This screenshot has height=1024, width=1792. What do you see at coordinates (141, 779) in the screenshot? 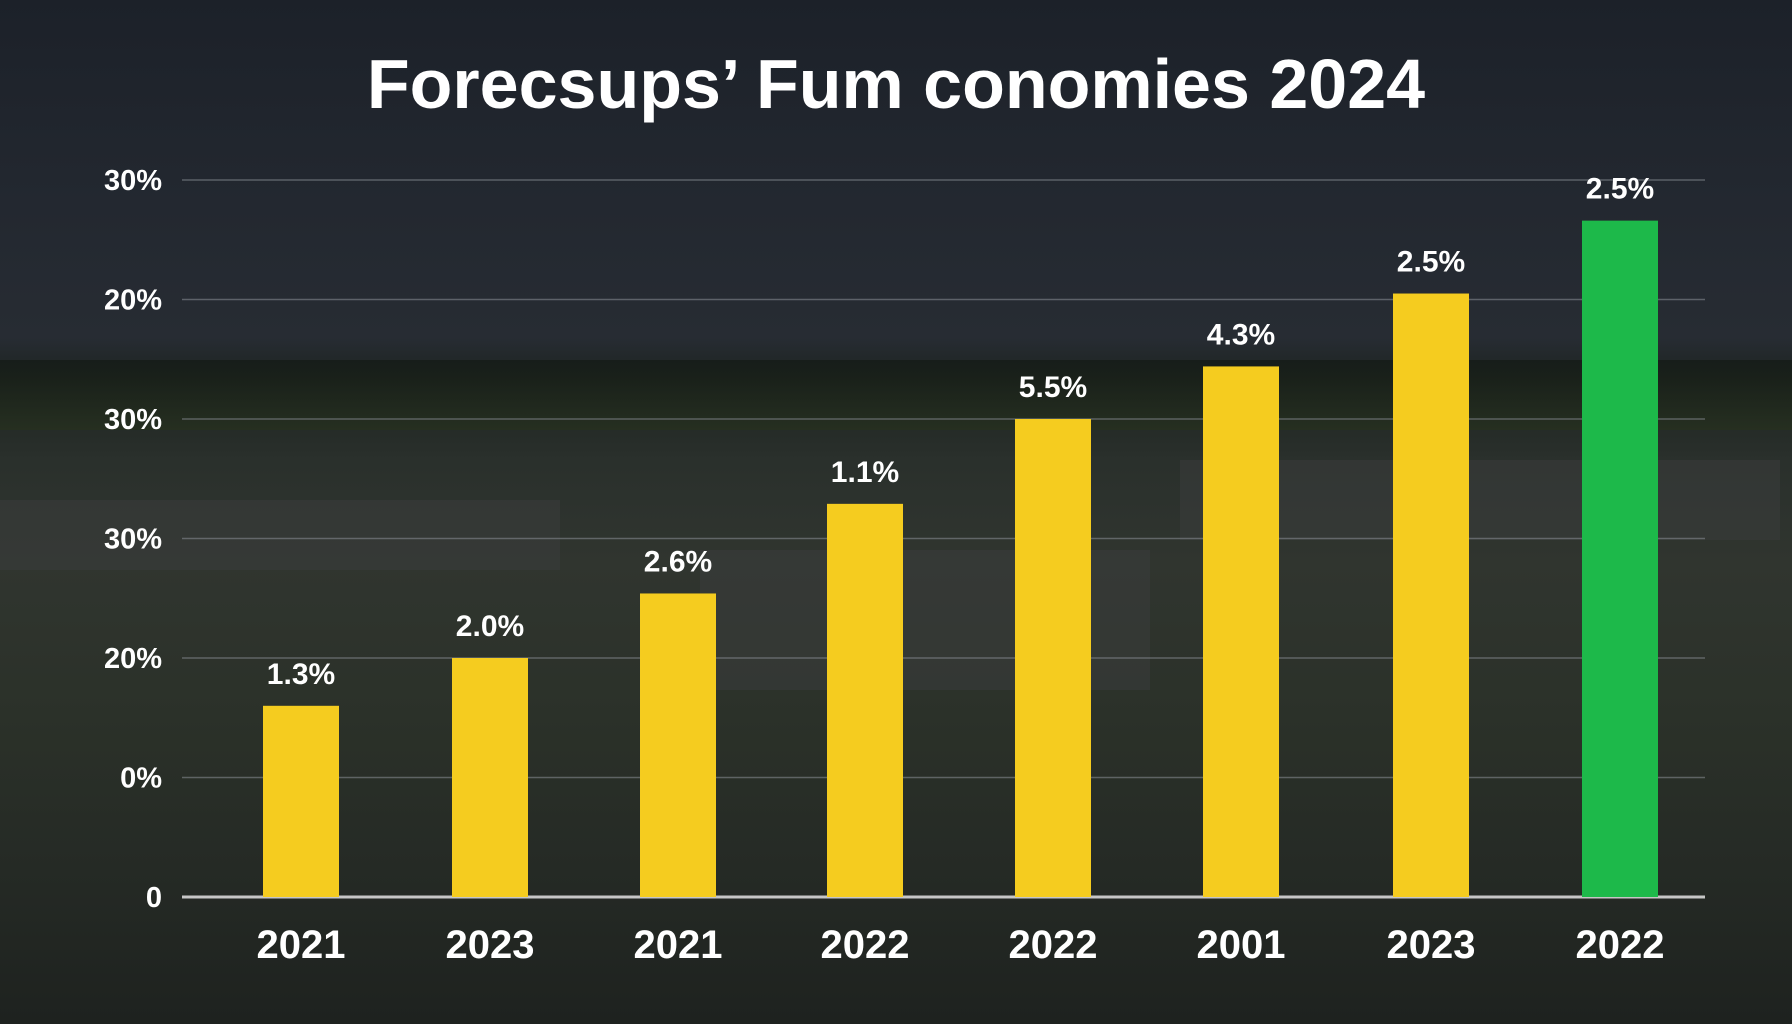
I see `y-tick-label: 0%` at bounding box center [141, 779].